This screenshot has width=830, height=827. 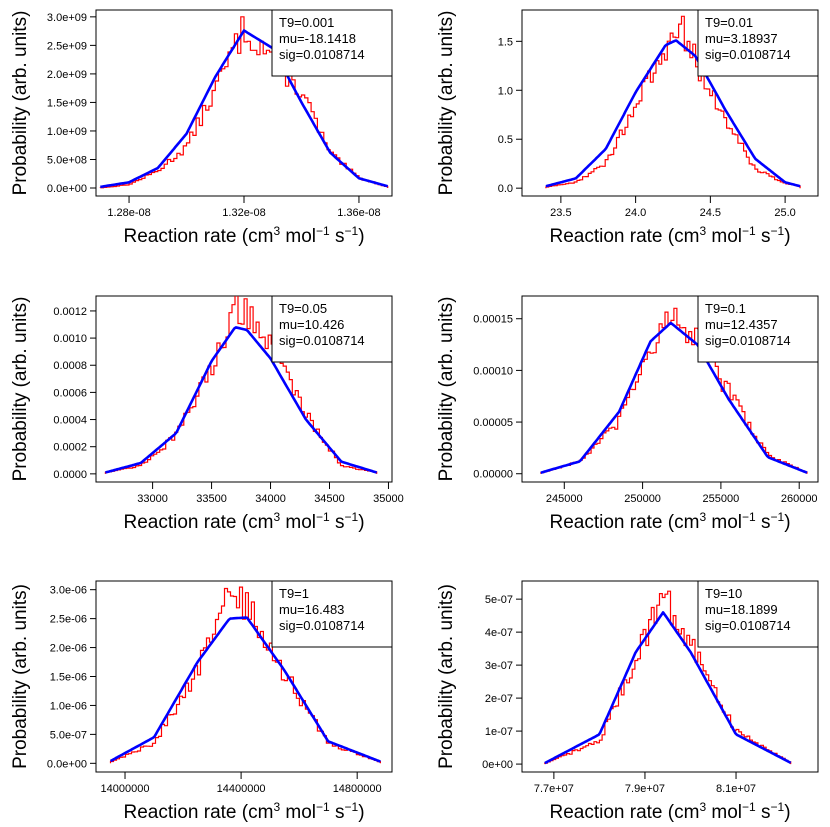 I want to click on y-tick-label: 5.0e-07, so click(x=68, y=735).